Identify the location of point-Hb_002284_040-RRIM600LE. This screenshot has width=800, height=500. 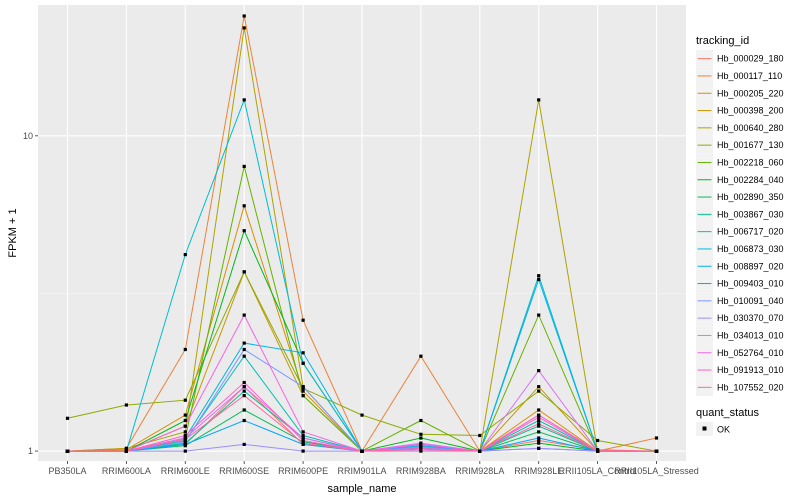
(185, 420).